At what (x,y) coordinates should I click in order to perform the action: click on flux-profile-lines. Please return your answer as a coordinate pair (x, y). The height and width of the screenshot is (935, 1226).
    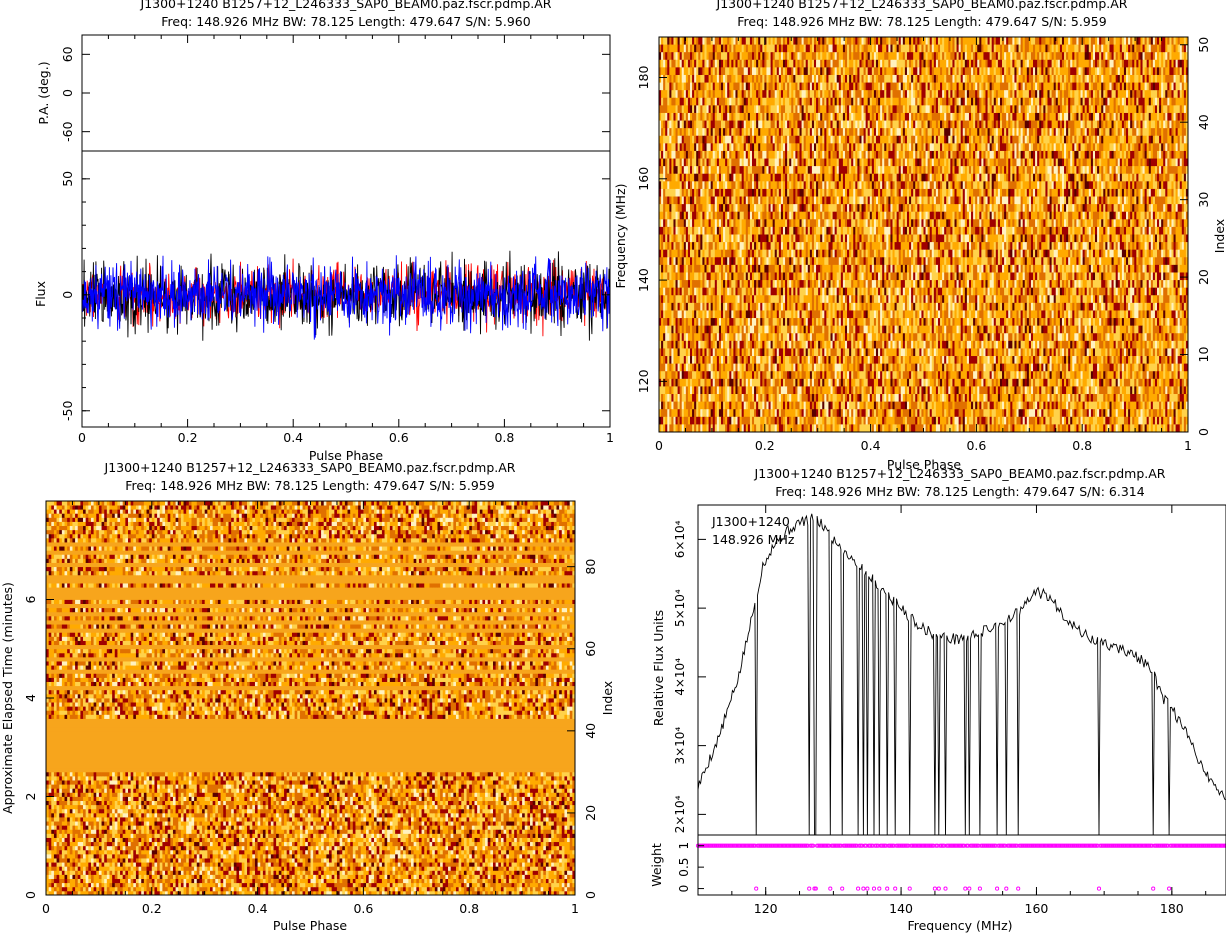
    Looking at the image, I should click on (346, 296).